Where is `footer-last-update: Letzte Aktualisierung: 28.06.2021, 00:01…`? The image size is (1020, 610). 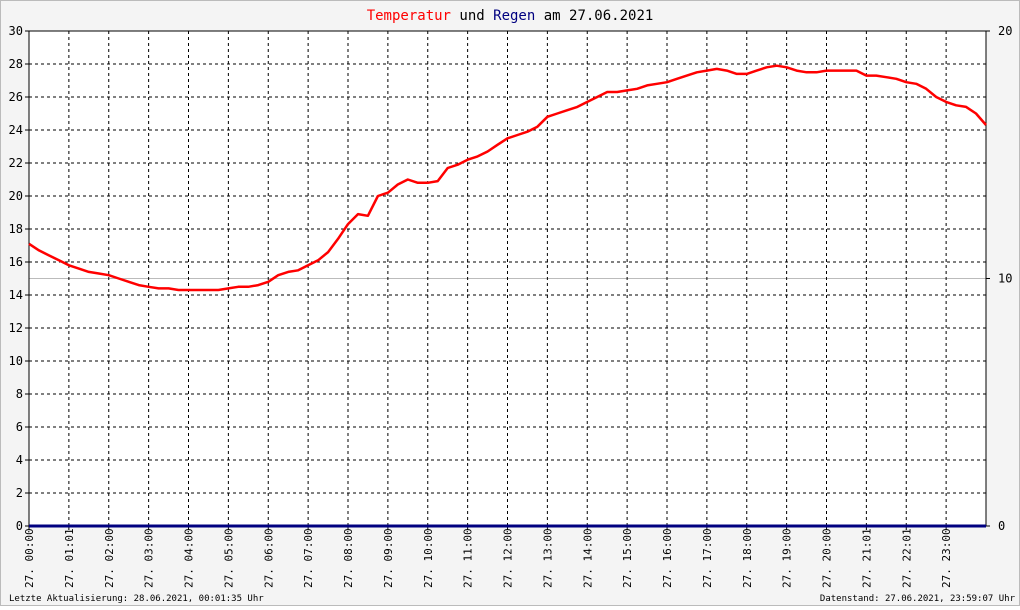
footer-last-update: Letzte Aktualisierung: 28.06.2021, 00:01… is located at coordinates (136, 599).